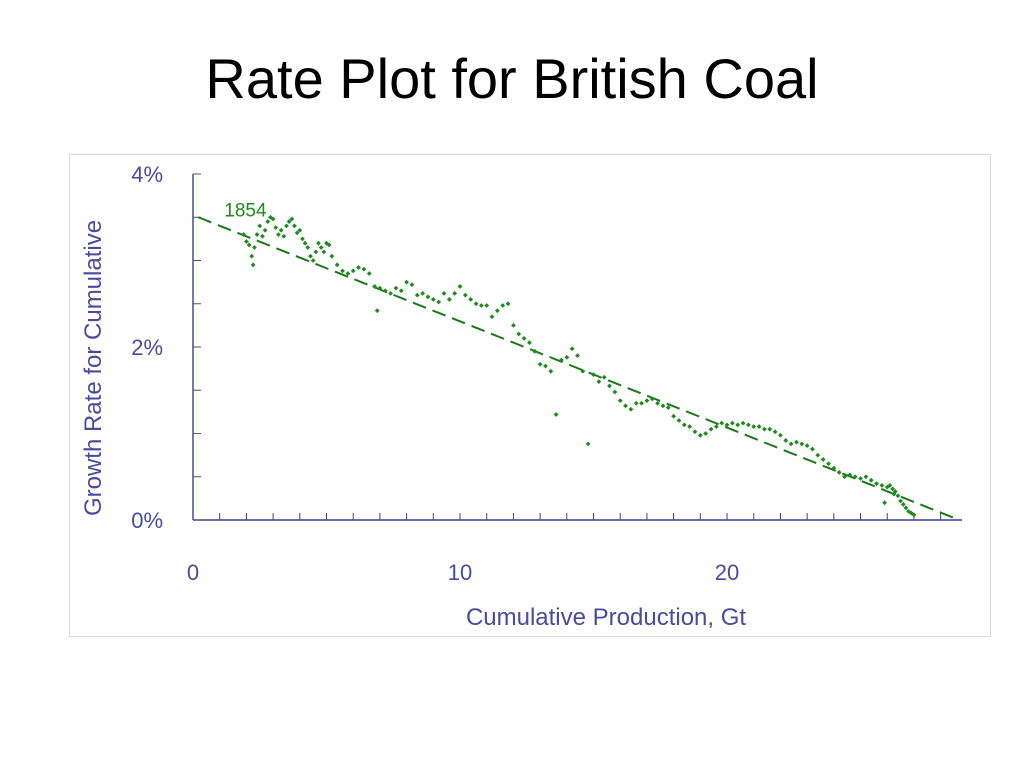 The width and height of the screenshot is (1024, 768). I want to click on x-tick-label: 10, so click(460, 572).